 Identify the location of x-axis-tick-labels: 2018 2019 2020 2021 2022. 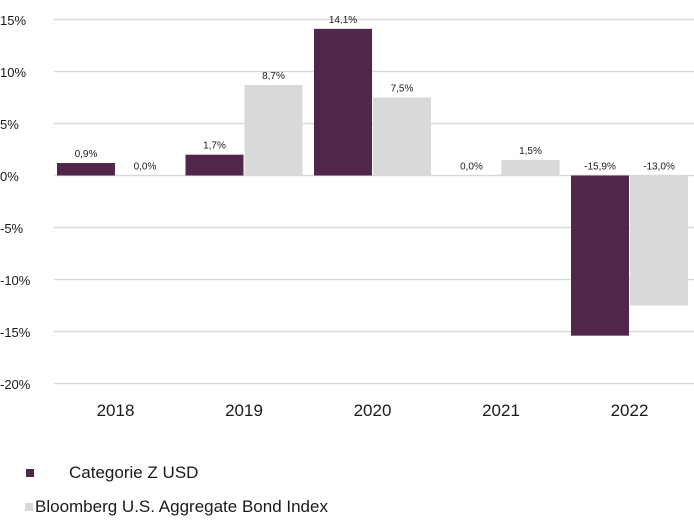
(373, 410).